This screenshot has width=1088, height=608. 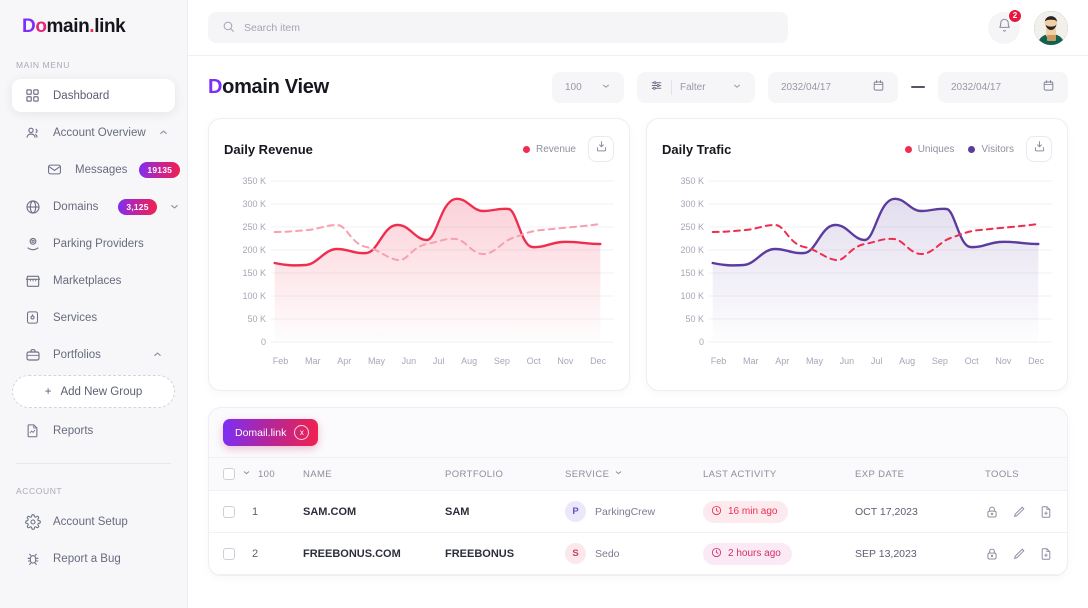 What do you see at coordinates (268, 149) in the screenshot?
I see `chart-title: Daily Revenue` at bounding box center [268, 149].